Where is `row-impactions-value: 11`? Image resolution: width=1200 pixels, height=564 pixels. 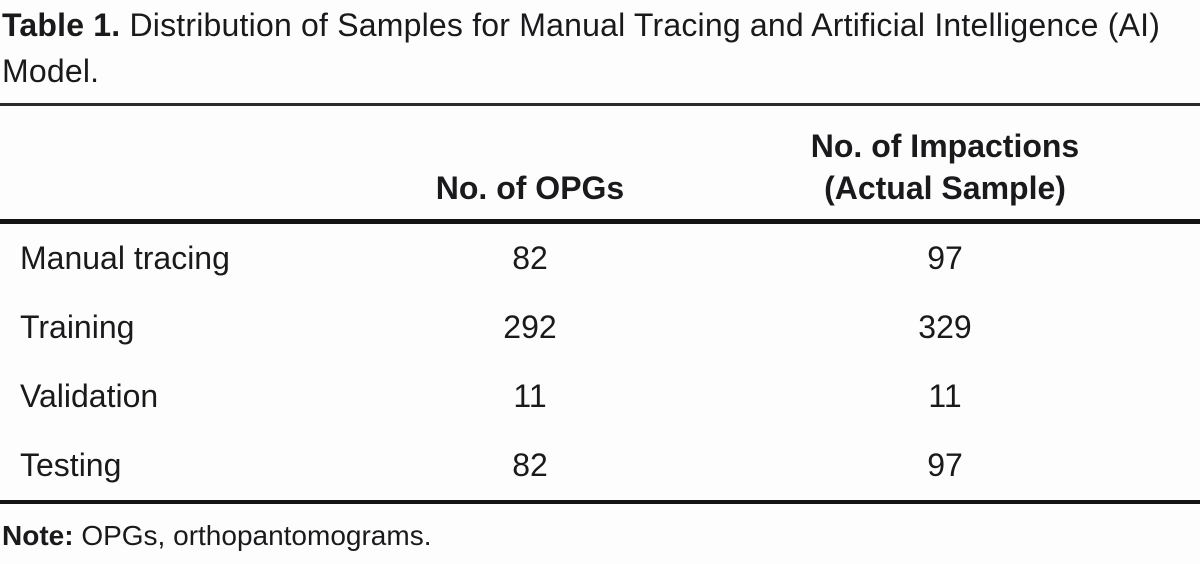 row-impactions-value: 11 is located at coordinates (945, 396).